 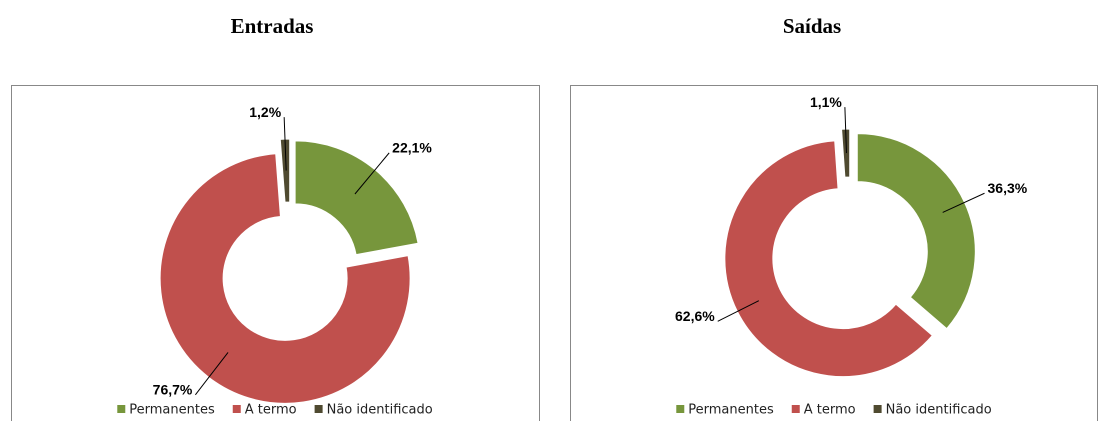 I want to click on data-label: 1,2%, so click(x=265, y=112).